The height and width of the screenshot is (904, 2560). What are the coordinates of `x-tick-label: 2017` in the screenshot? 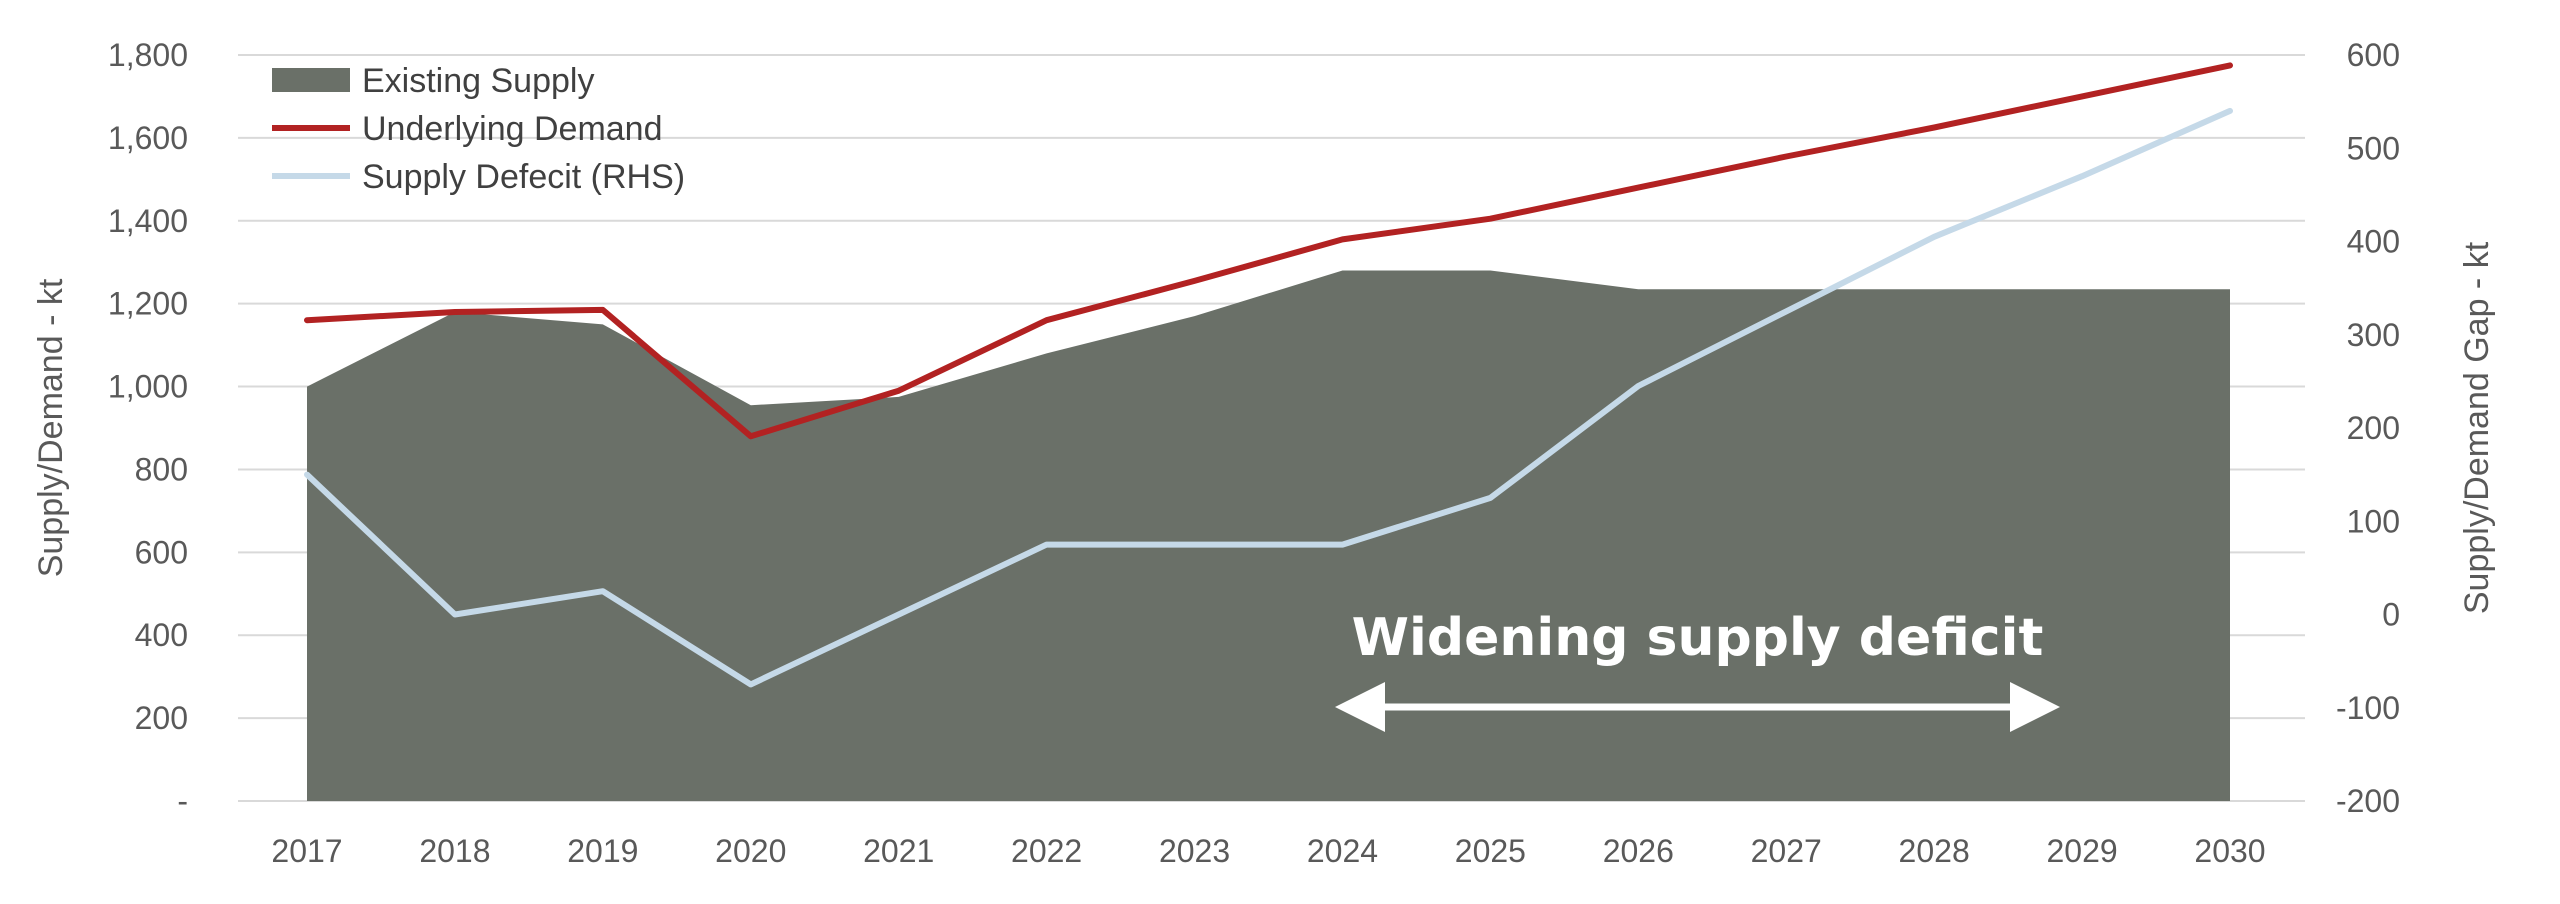 It's located at (306, 851).